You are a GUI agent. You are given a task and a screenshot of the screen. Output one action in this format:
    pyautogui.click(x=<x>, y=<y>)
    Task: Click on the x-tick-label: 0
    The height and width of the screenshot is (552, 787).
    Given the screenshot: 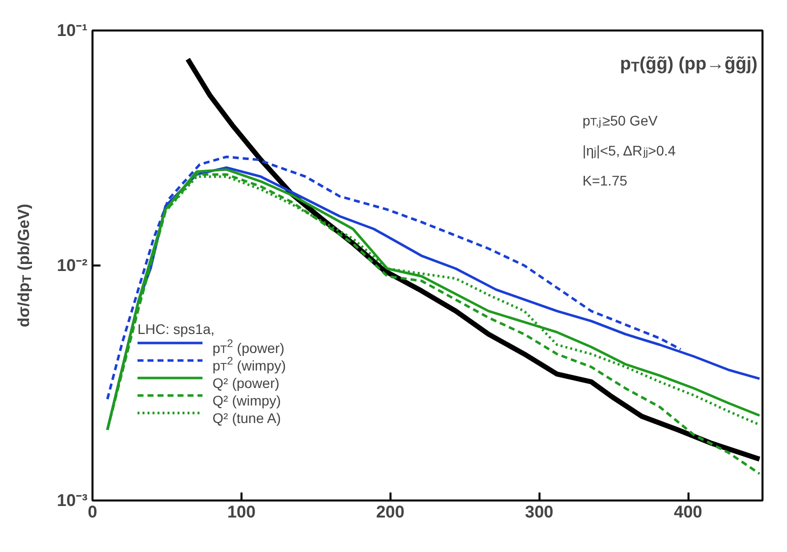 What is the action you would take?
    pyautogui.click(x=93, y=512)
    